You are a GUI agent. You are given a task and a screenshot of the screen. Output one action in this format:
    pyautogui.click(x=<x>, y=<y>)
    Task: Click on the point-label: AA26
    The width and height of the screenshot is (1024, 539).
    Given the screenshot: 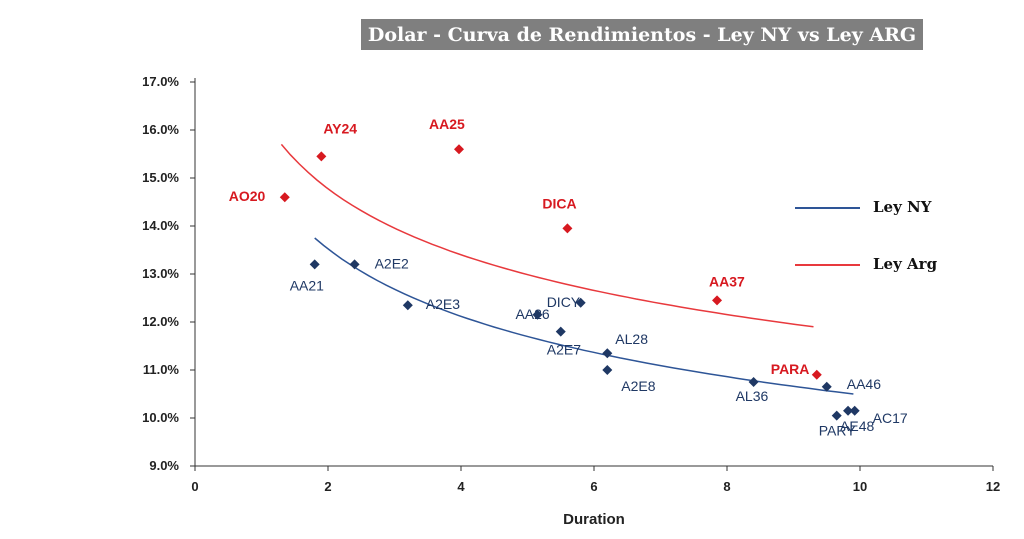 What is the action you would take?
    pyautogui.click(x=532, y=314)
    